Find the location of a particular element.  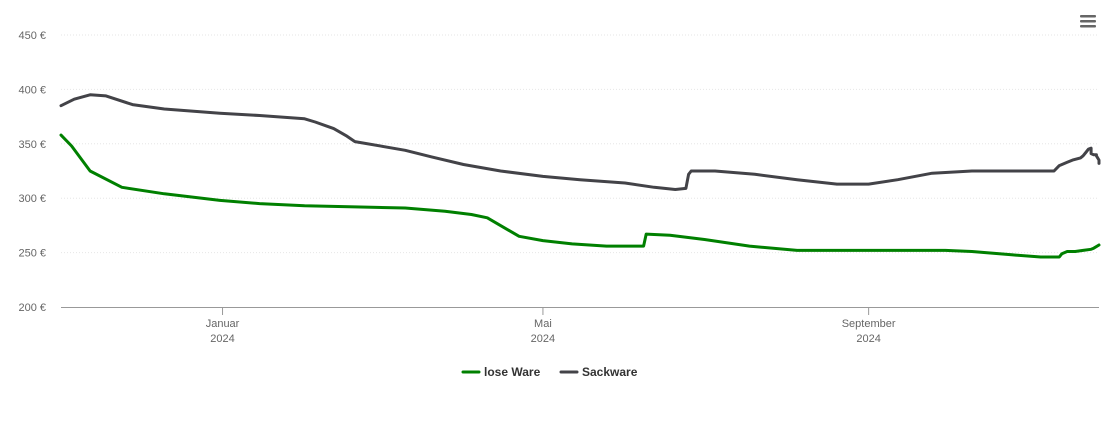

legend-label: lose Ware is located at coordinates (512, 372).